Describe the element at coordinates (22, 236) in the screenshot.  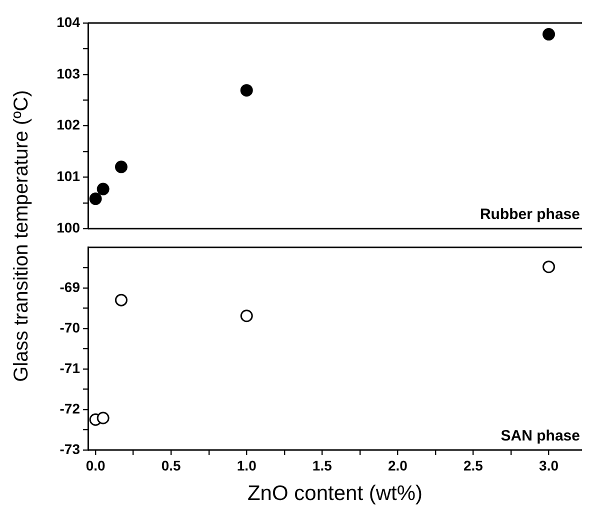
I see `y-axis-title: Glass transition temperature (ºC)` at that location.